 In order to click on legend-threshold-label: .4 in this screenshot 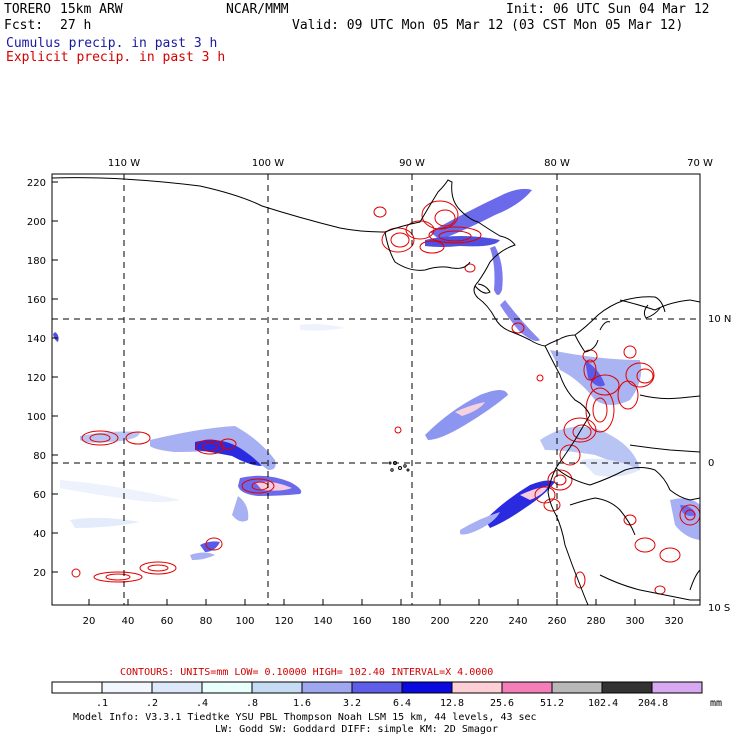, I will do `click(202, 703)`.